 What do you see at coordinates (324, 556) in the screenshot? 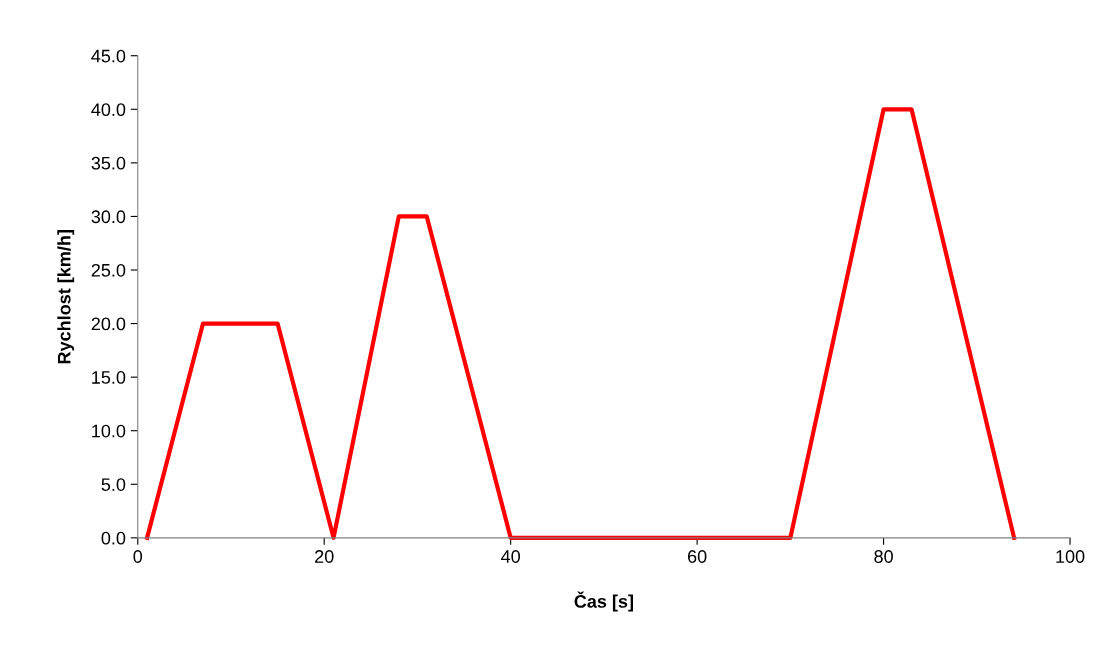
I see `x-tick-label: 20` at bounding box center [324, 556].